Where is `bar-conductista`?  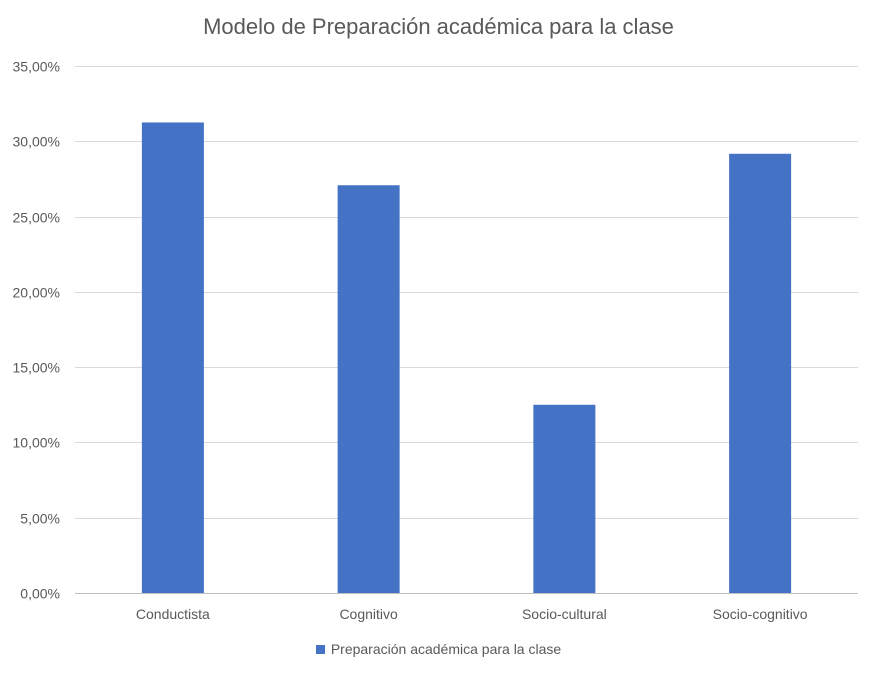 bar-conductista is located at coordinates (172, 357).